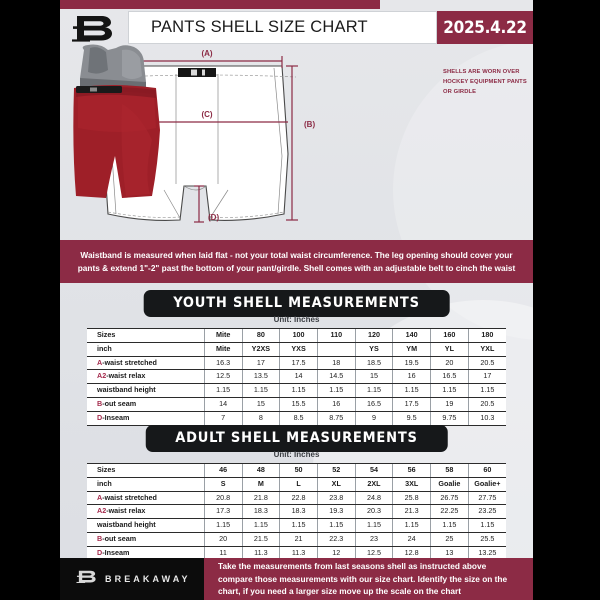 Image resolution: width=600 pixels, height=600 pixels. I want to click on table-row: A2-waist relax 12.5 13.5 14 14.5 15 16 16.5 17, so click(296, 377).